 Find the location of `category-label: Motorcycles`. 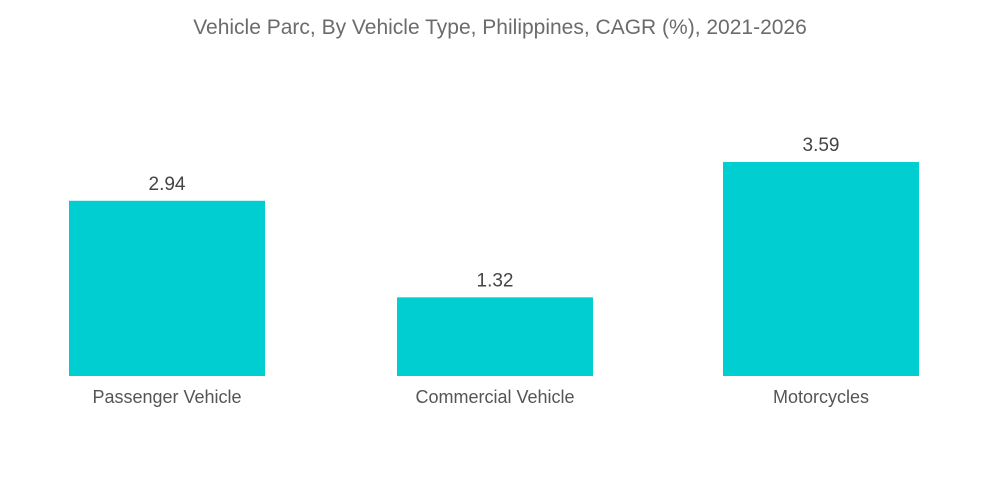

category-label: Motorcycles is located at coordinates (821, 397).